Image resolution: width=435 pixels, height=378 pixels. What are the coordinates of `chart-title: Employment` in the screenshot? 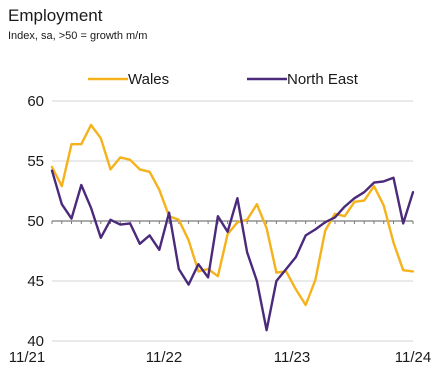 It's located at (55, 15).